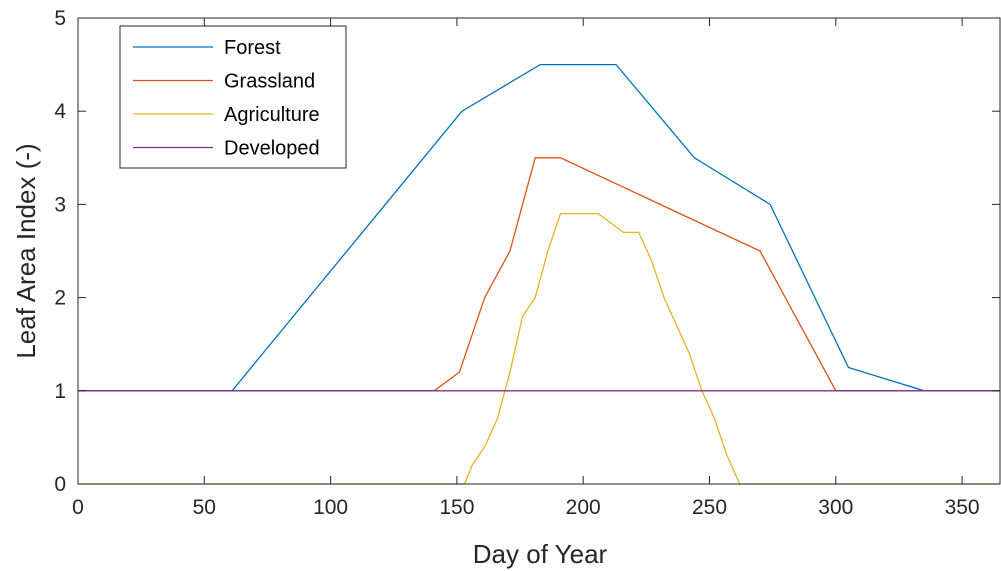 Image resolution: width=1001 pixels, height=571 pixels. What do you see at coordinates (60, 18) in the screenshot?
I see `y-tick-label: 5` at bounding box center [60, 18].